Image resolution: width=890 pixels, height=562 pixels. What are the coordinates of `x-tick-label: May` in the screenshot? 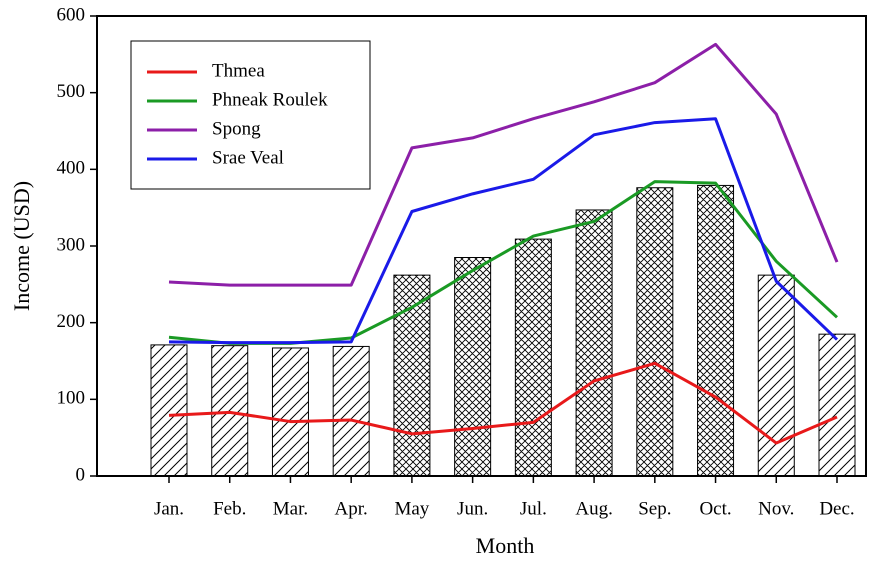 It's located at (411, 508).